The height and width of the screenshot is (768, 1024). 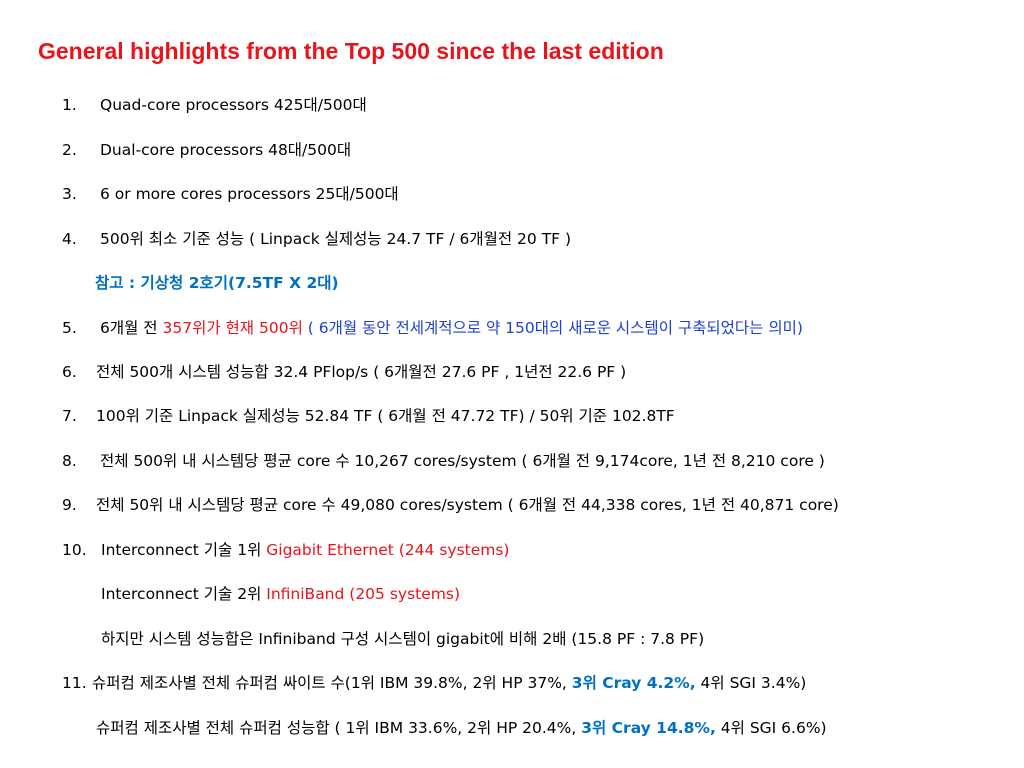 I want to click on item-number: 6., so click(x=69, y=372).